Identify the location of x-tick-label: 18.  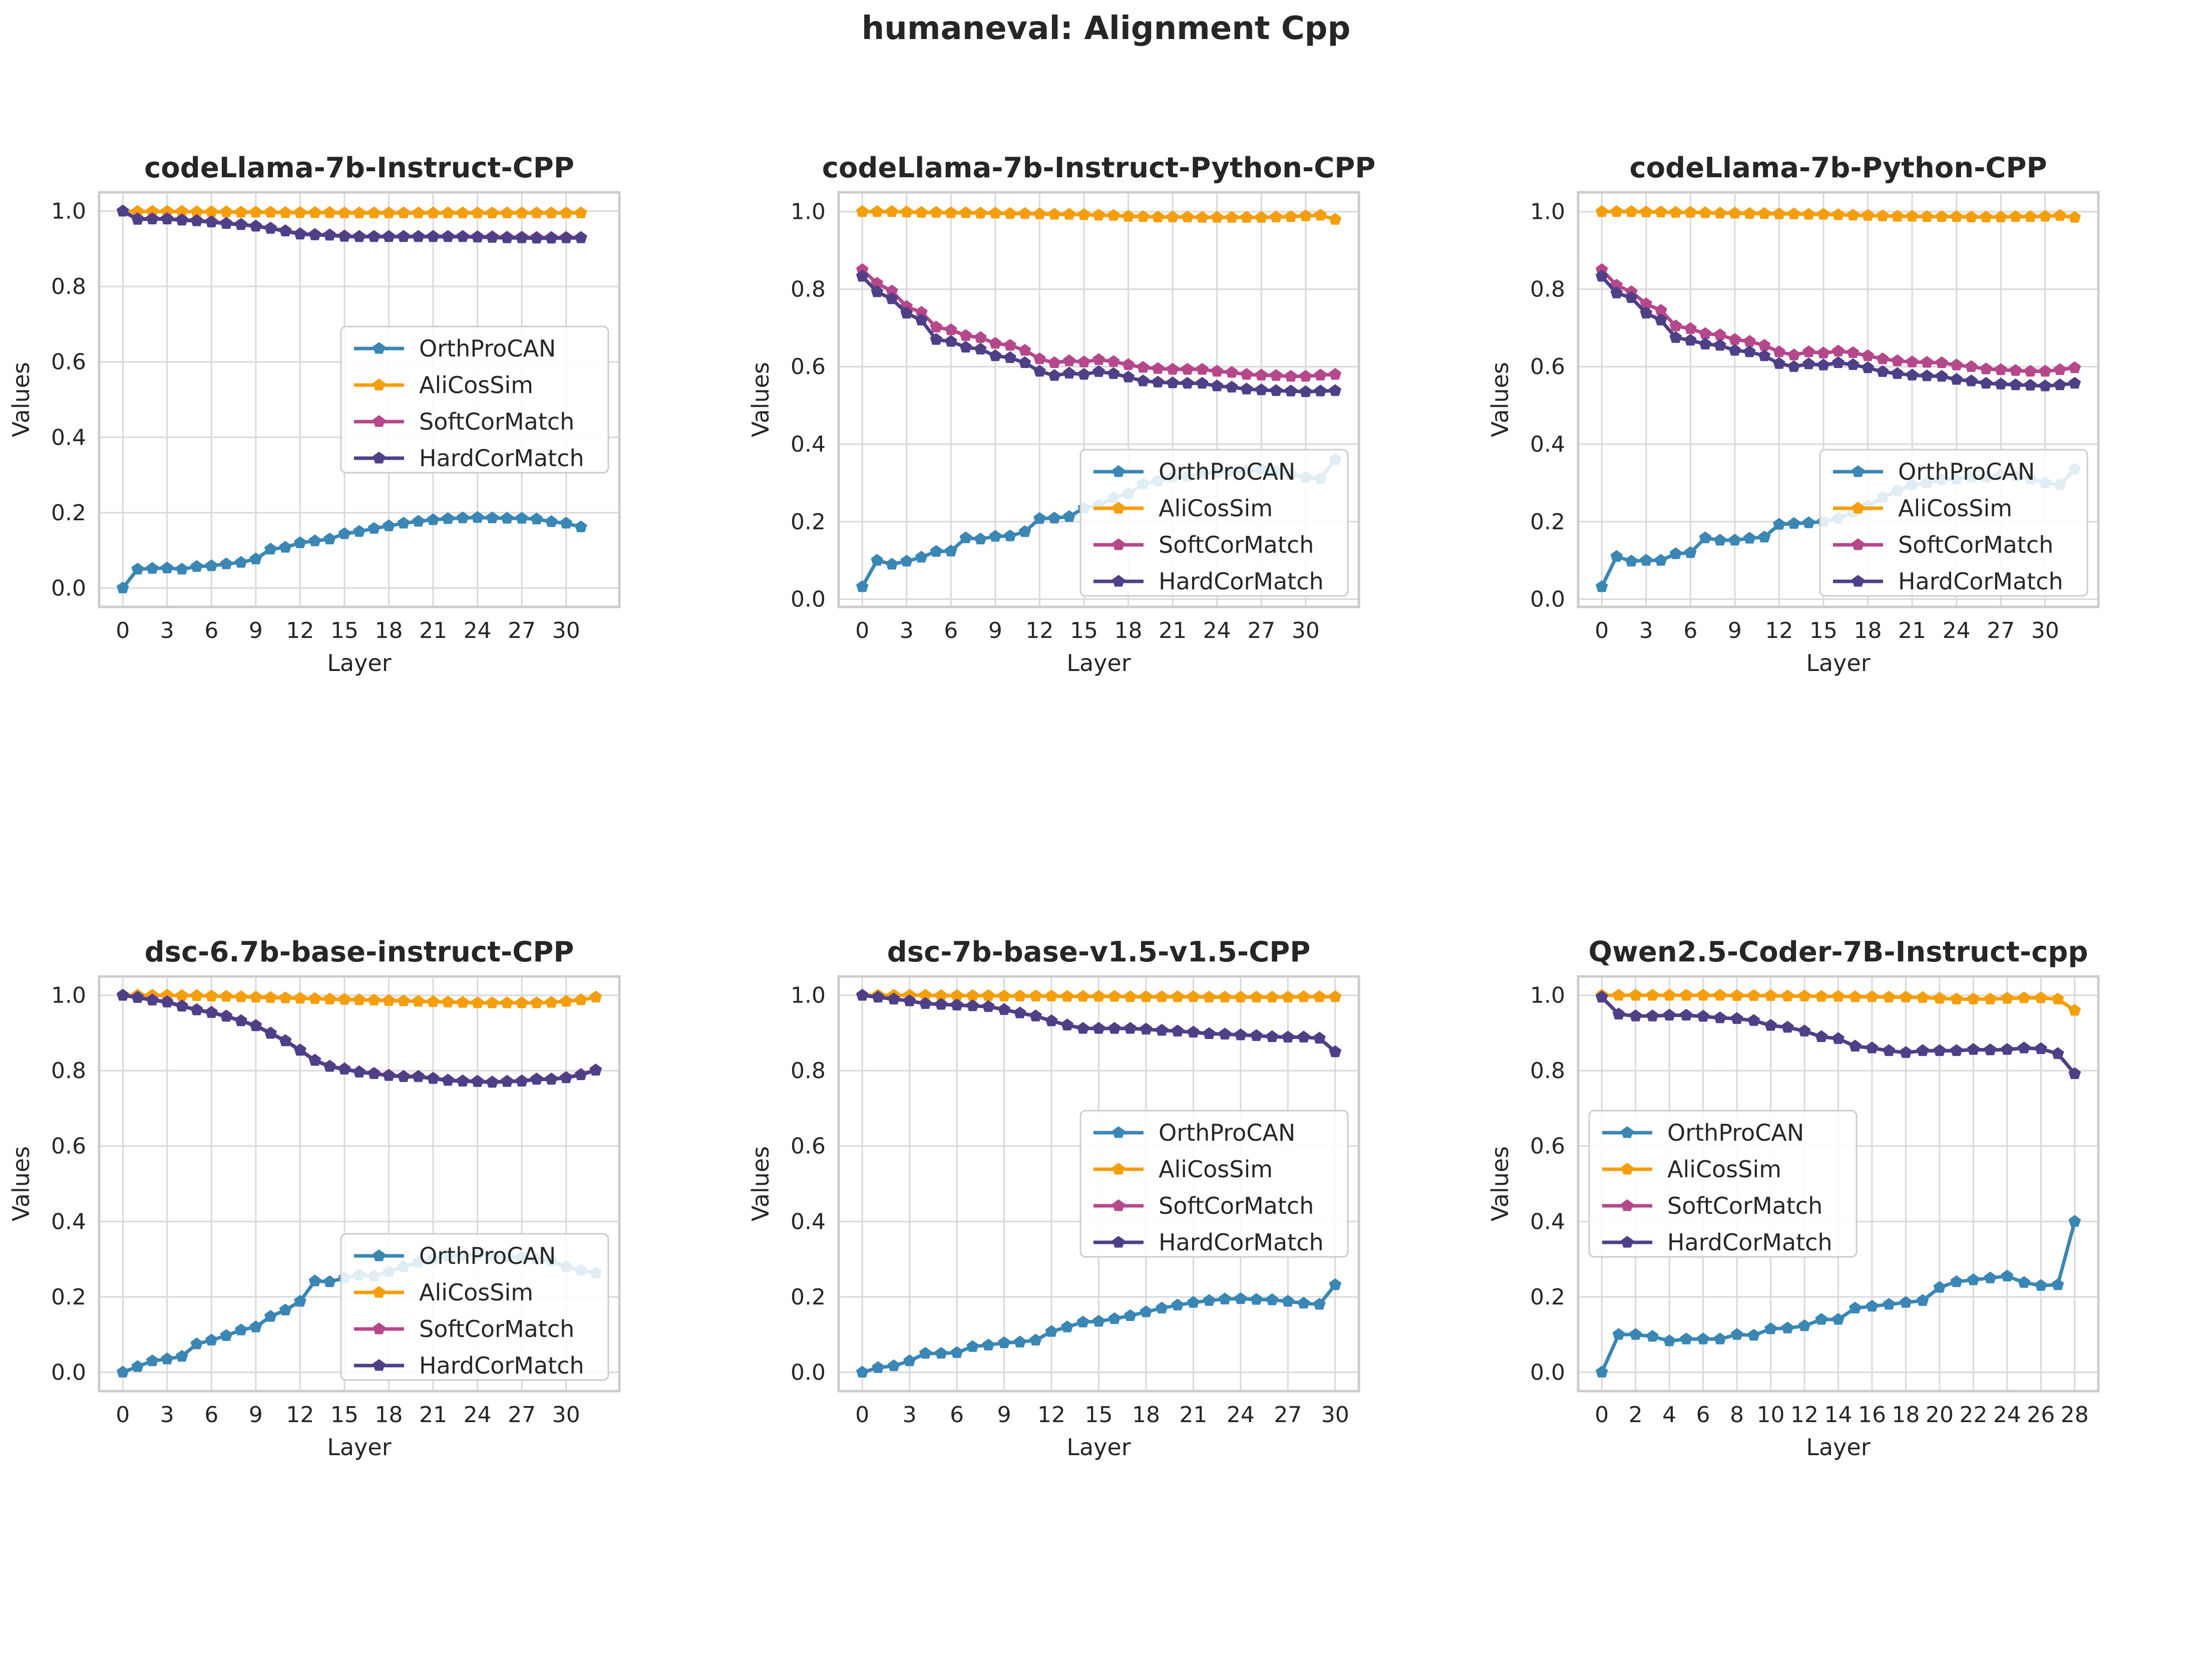
(389, 630).